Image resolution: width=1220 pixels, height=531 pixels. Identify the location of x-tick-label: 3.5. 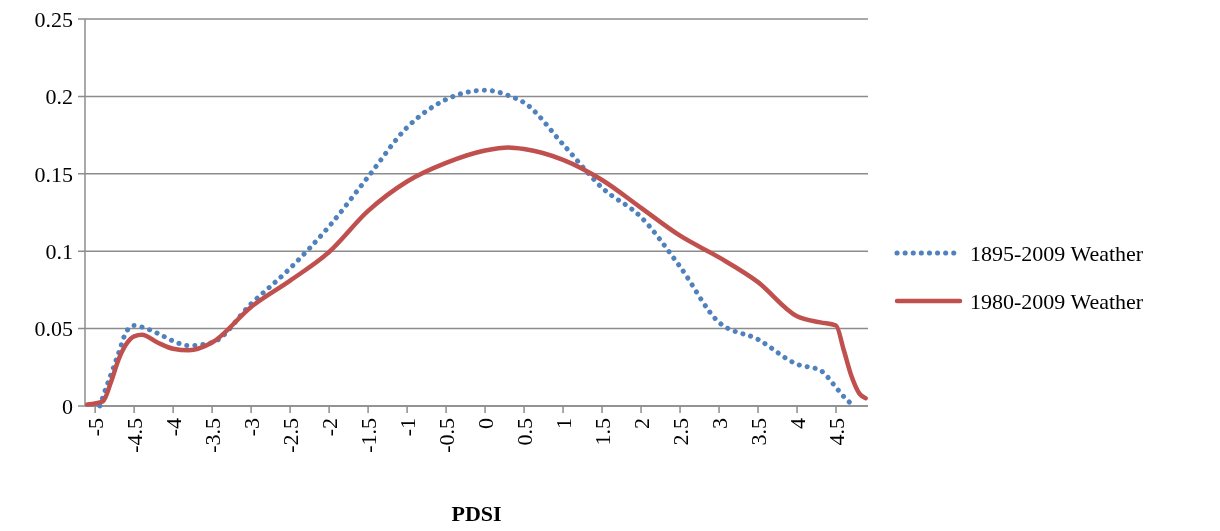
(758, 432).